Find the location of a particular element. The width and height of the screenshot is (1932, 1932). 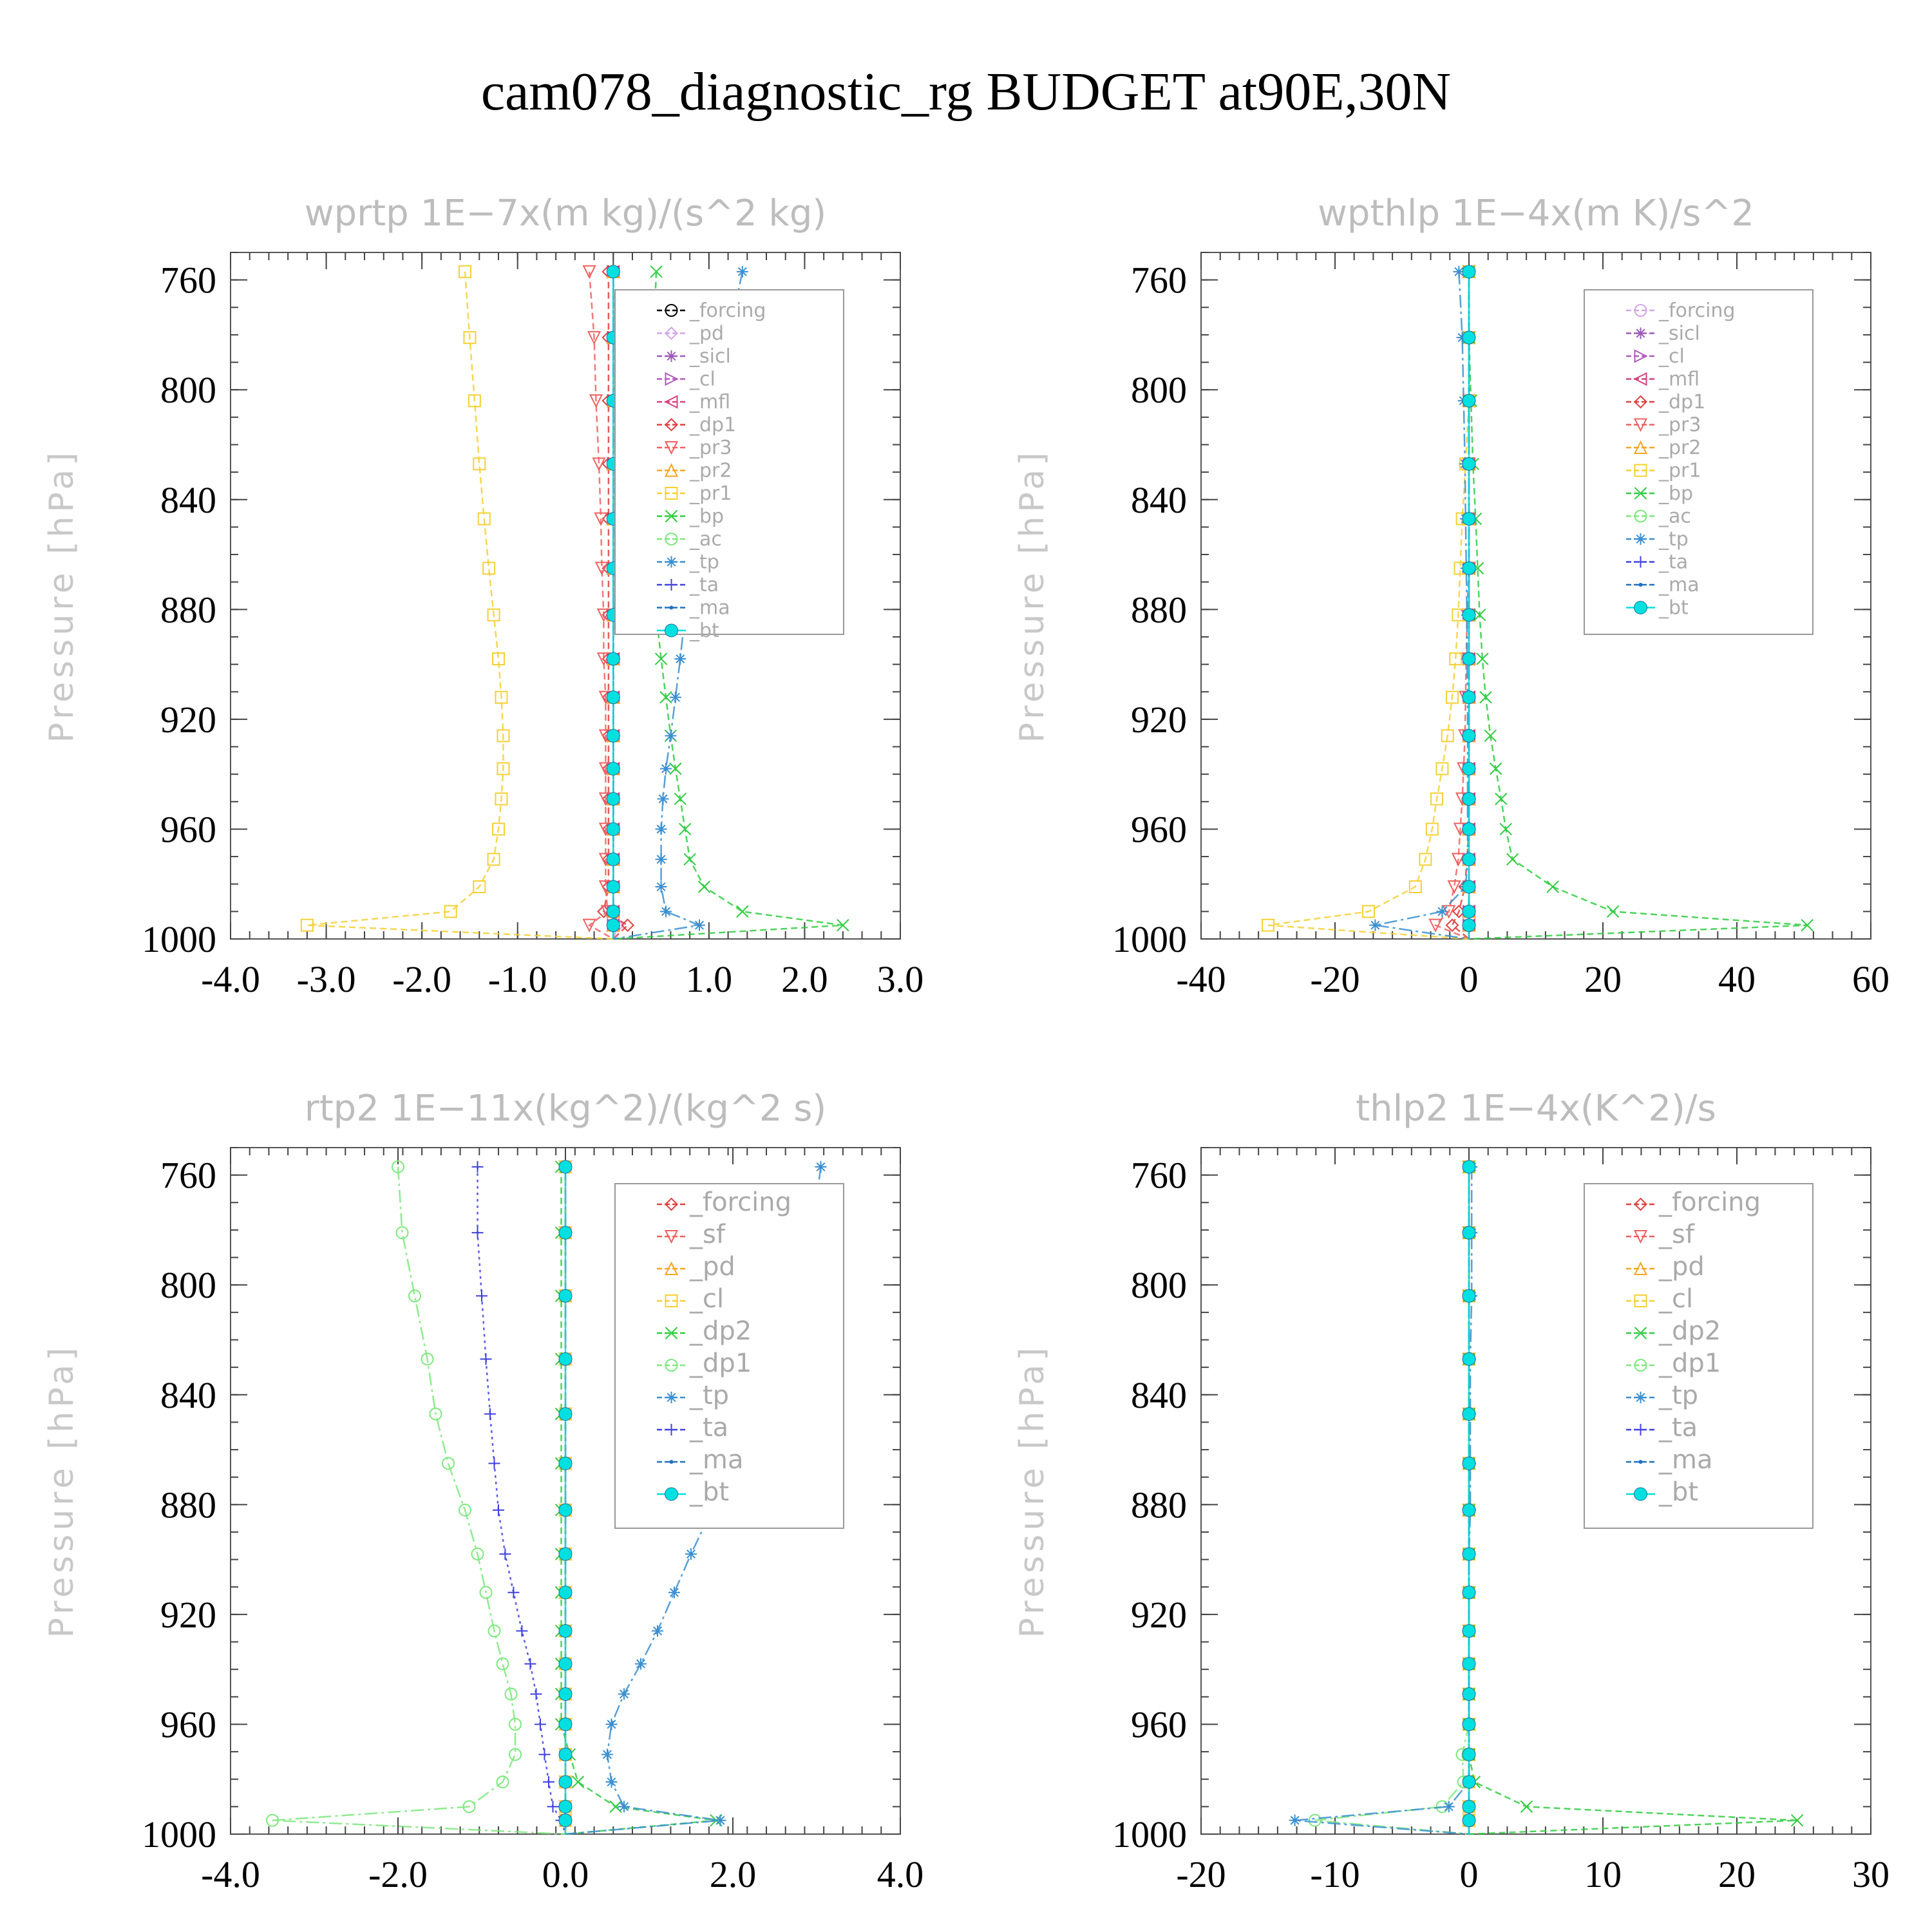

x-tick-label: 3.0 is located at coordinates (901, 979).